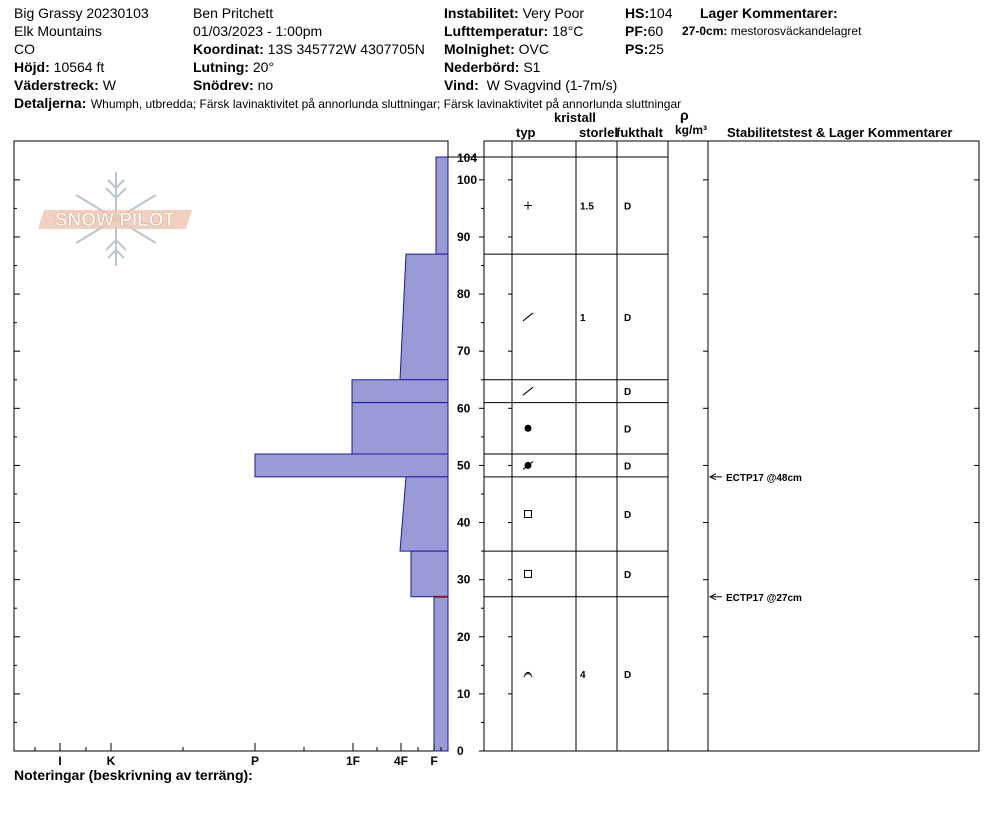  I want to click on instability-row: Instabilitet: Very Poor, so click(514, 13).